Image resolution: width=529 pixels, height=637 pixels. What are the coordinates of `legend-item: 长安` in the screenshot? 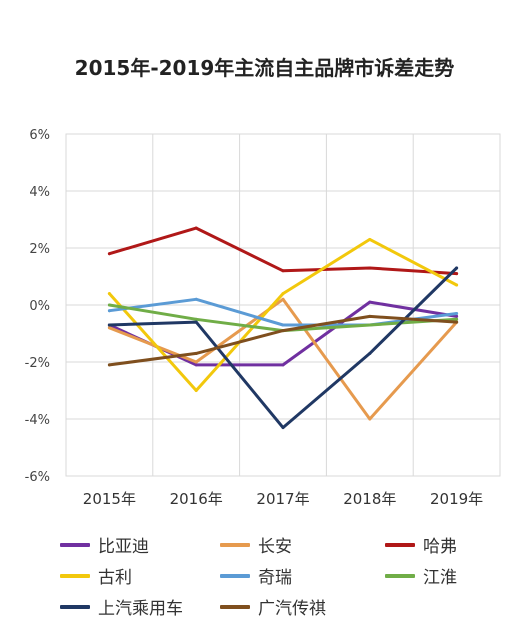 It's located at (302, 544).